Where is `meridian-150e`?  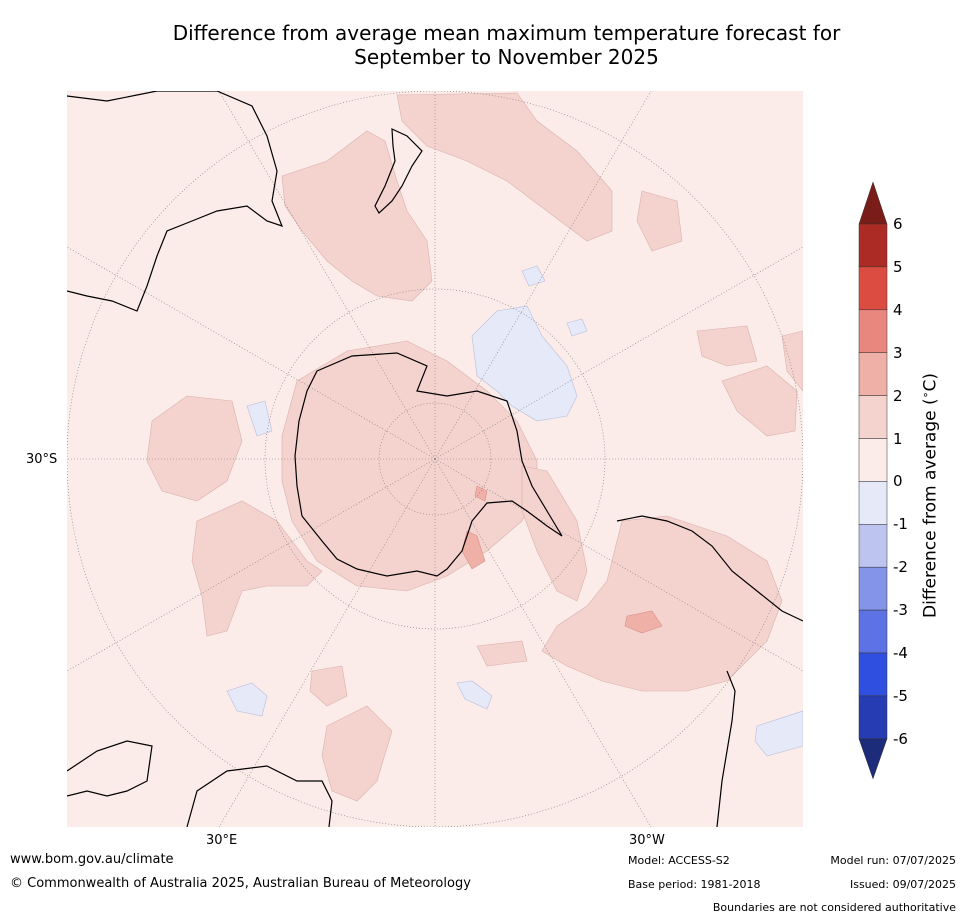
meridian-150e is located at coordinates (327, 275).